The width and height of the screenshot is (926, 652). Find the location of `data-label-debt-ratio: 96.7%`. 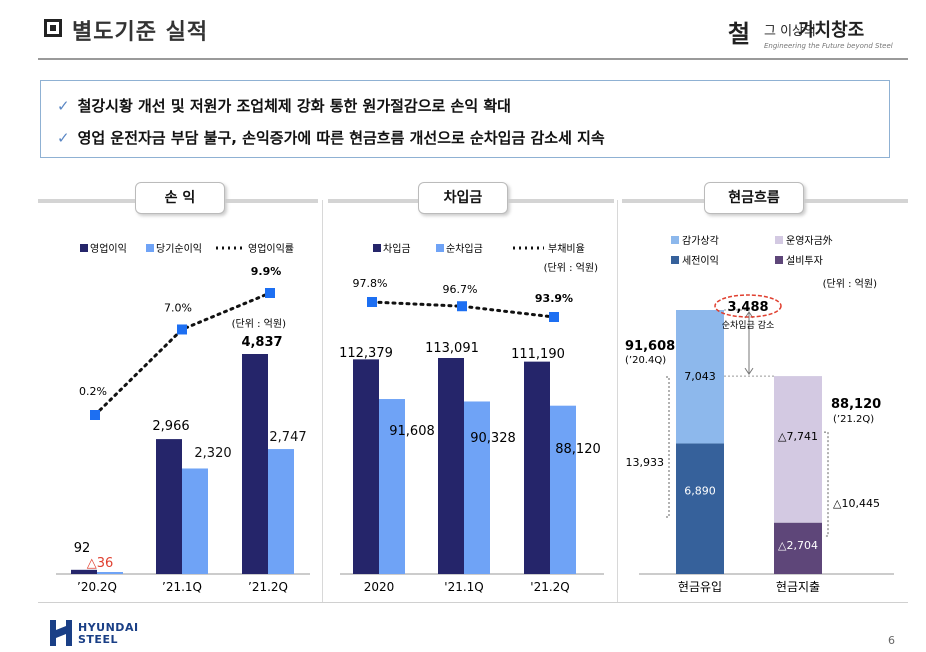

data-label-debt-ratio: 96.7% is located at coordinates (460, 289).